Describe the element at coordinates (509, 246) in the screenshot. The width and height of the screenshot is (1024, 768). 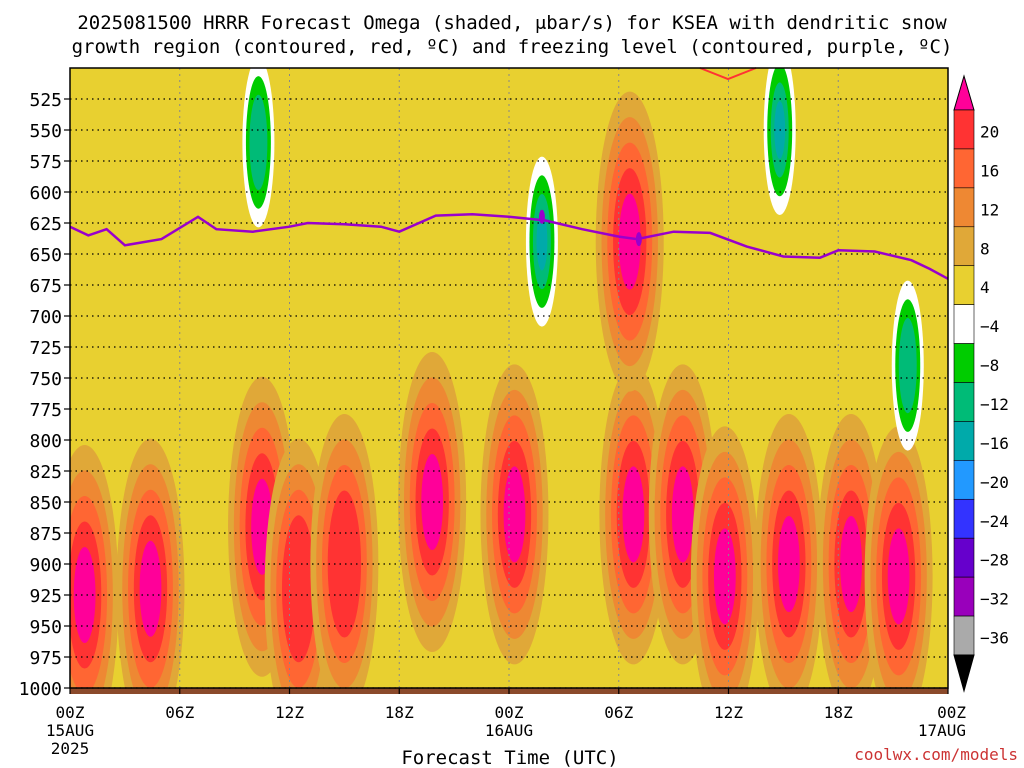
I see `freezing-level-contour` at that location.